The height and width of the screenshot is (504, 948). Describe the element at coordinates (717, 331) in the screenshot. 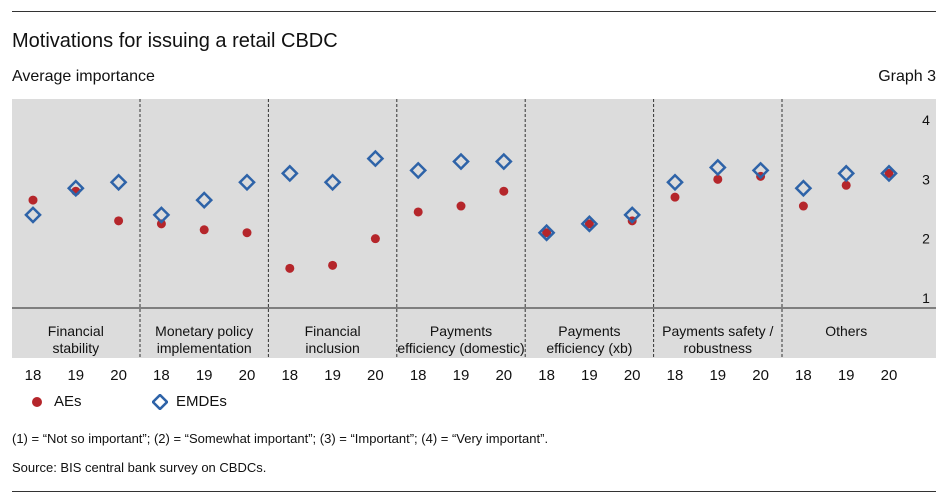

I see `category-label: Payments safety /` at that location.